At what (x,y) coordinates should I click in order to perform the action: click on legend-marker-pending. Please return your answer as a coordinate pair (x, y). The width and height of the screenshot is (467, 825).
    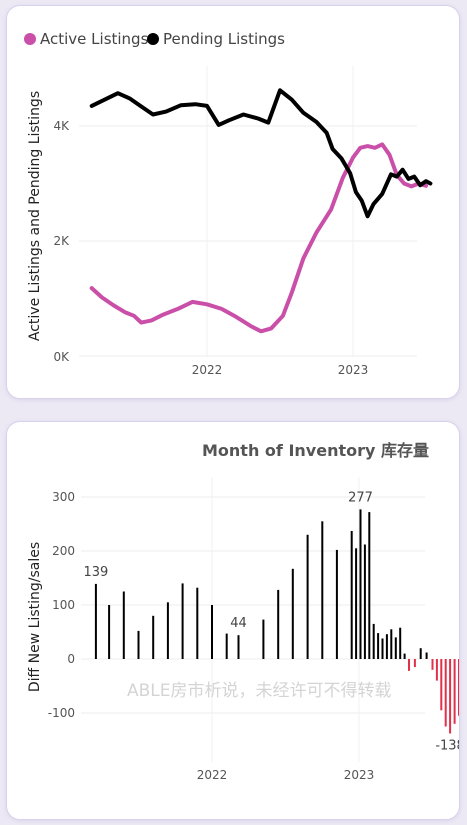
    Looking at the image, I should click on (153, 39).